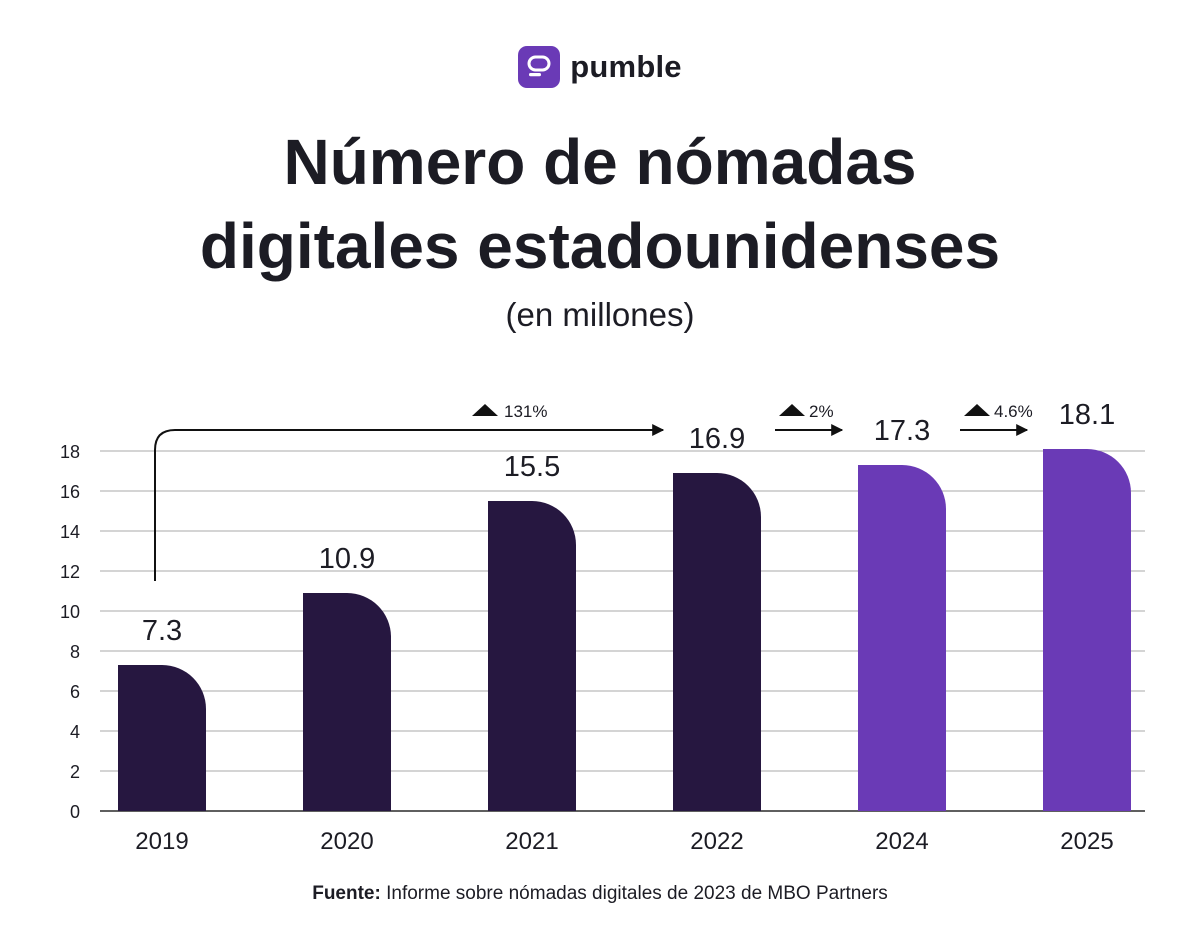  What do you see at coordinates (75, 692) in the screenshot?
I see `y-tick-label-6: 6` at bounding box center [75, 692].